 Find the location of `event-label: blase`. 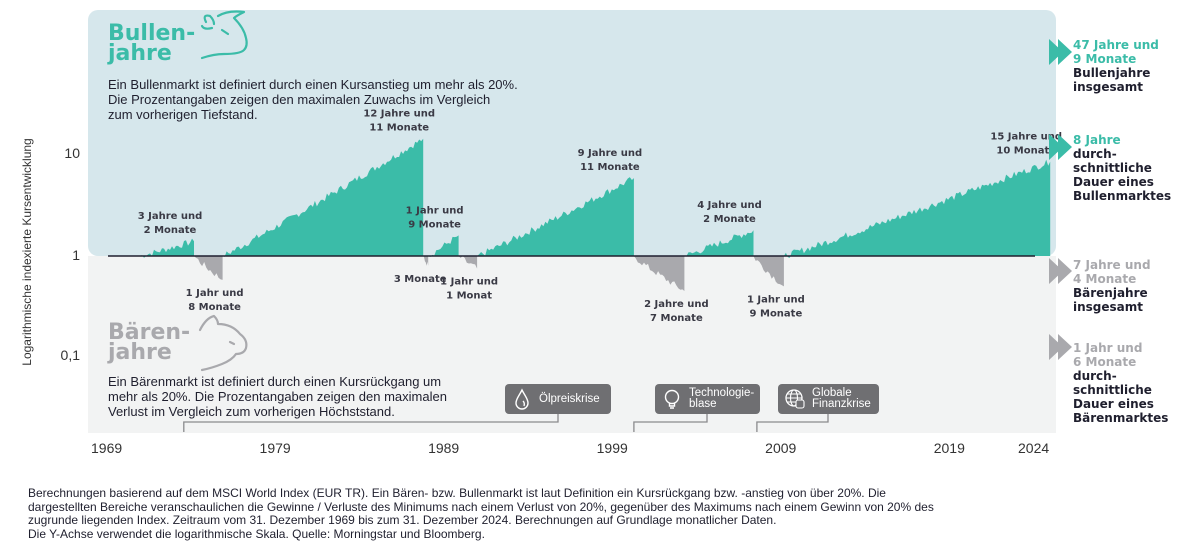

event-label: blase is located at coordinates (703, 404).